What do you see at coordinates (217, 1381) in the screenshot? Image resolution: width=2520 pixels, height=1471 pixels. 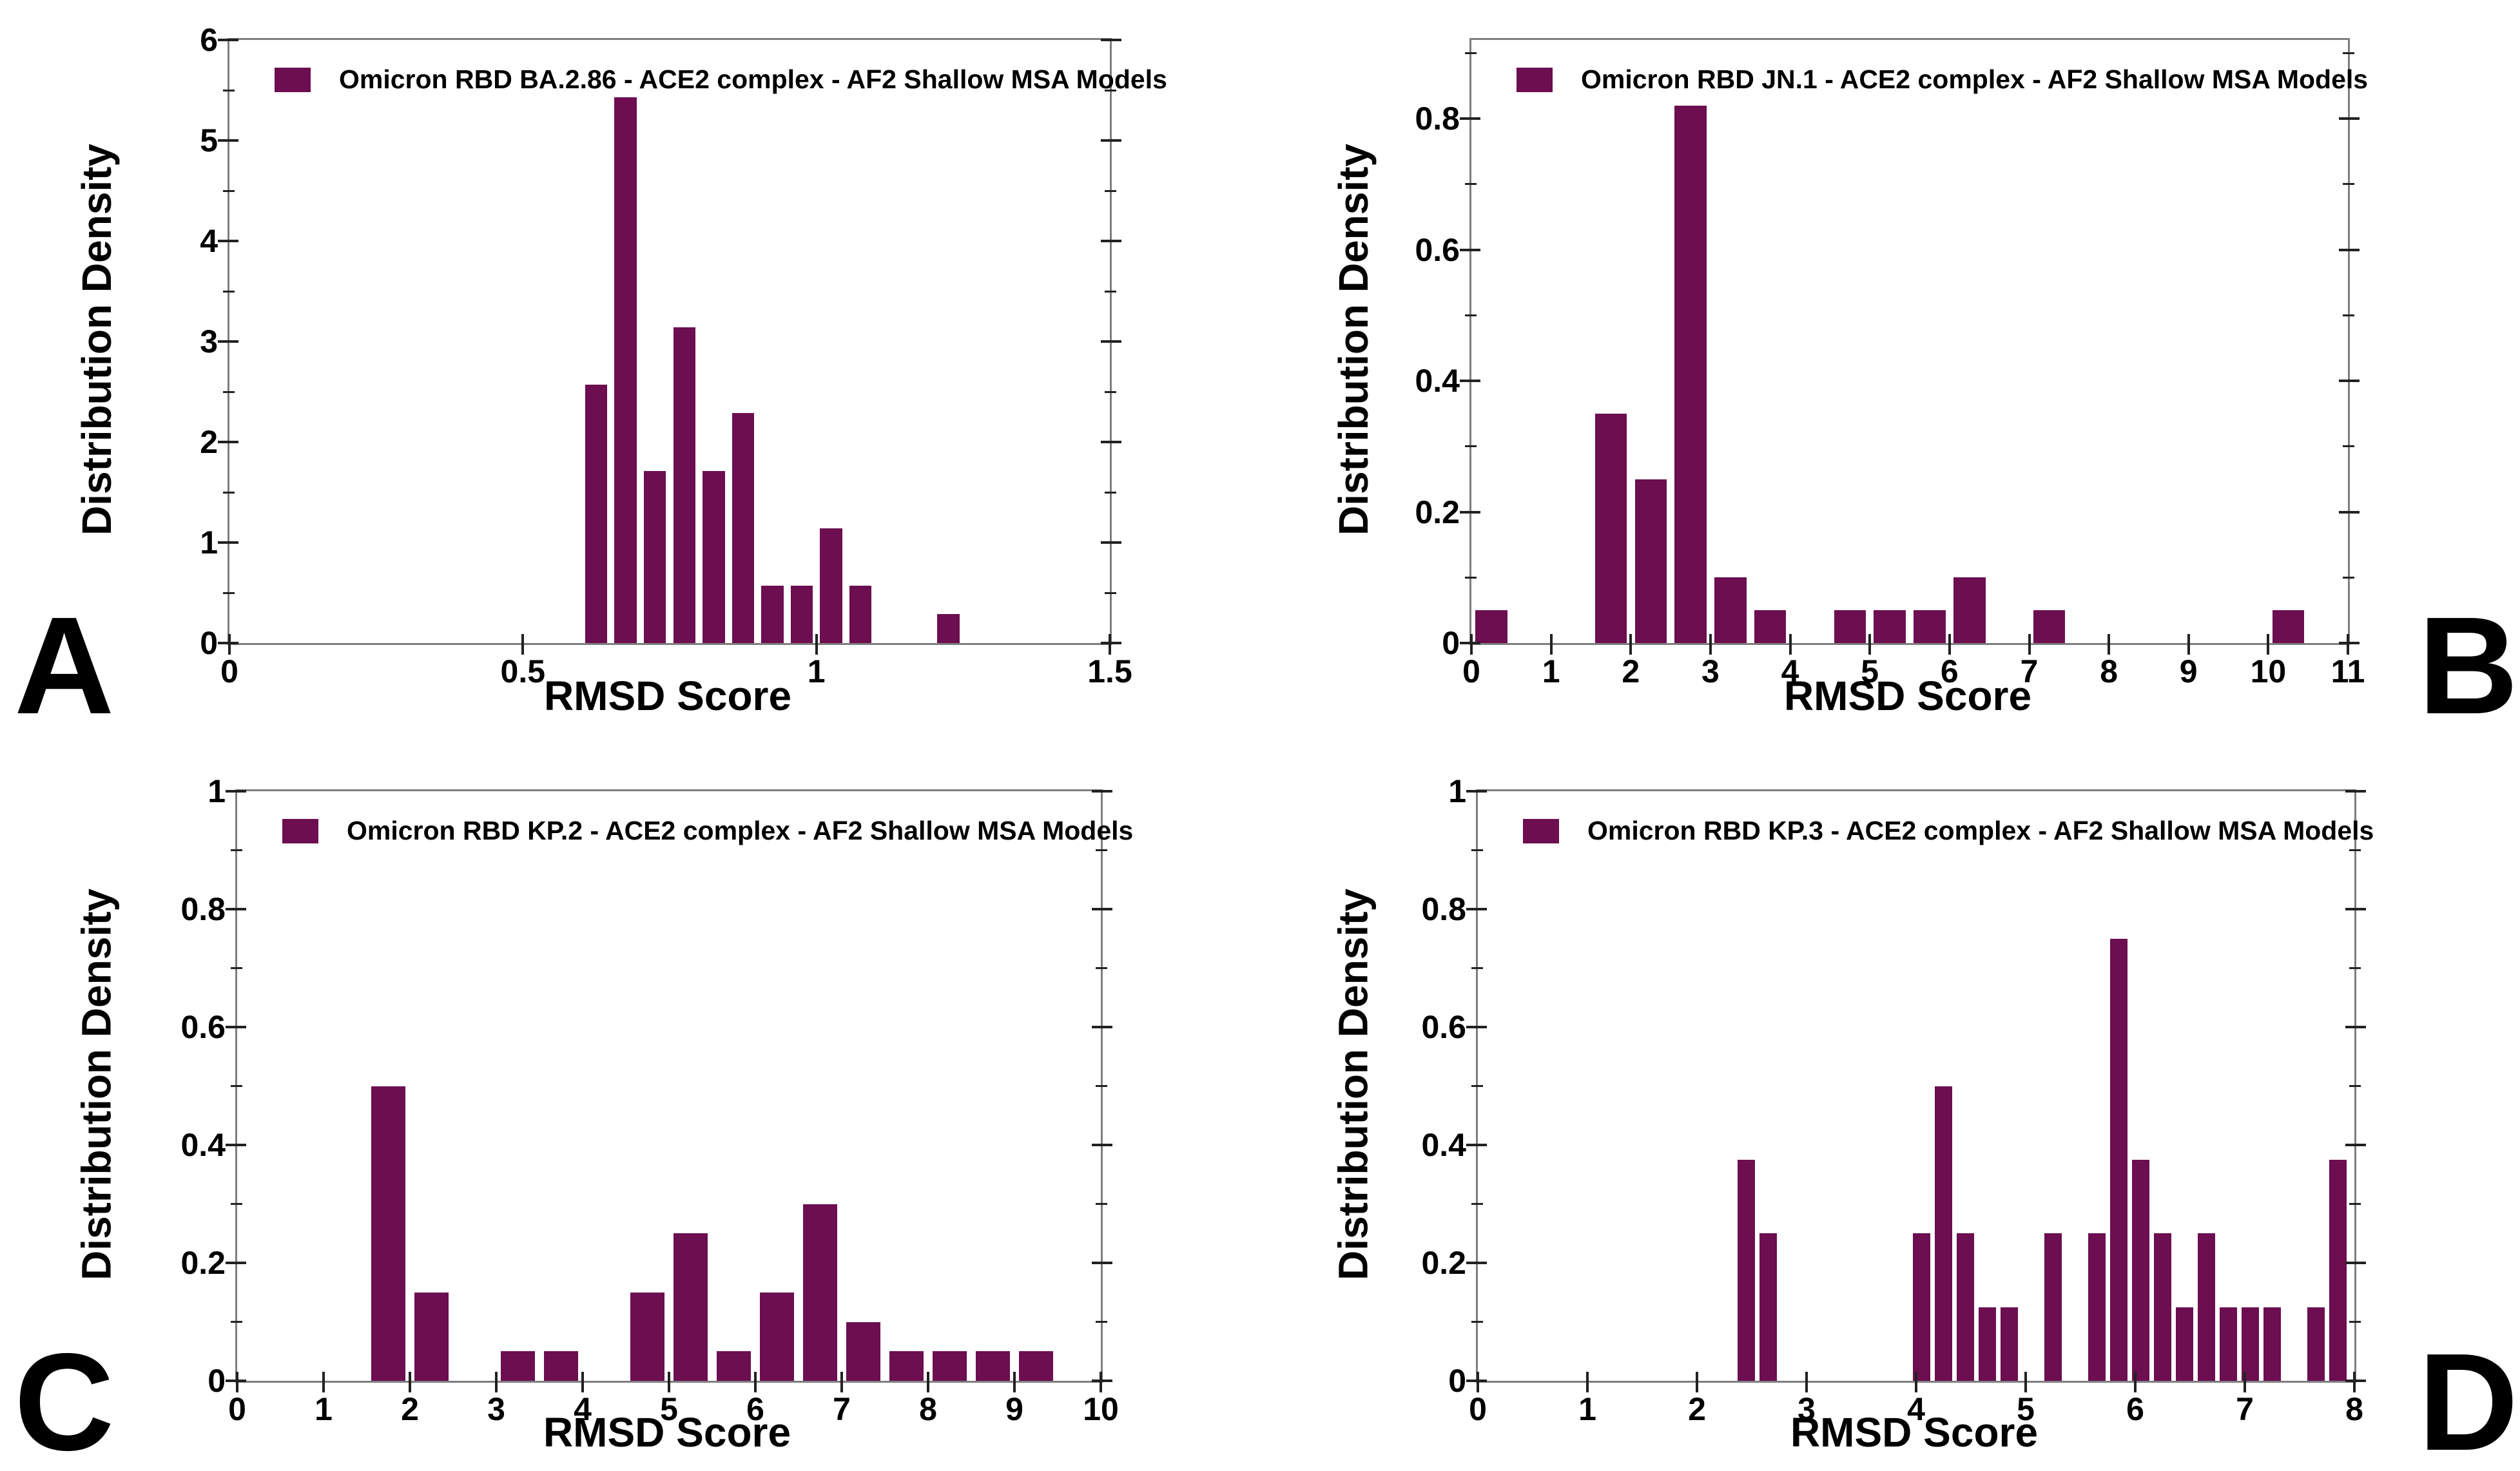 I see `y-tick-label: 0` at bounding box center [217, 1381].